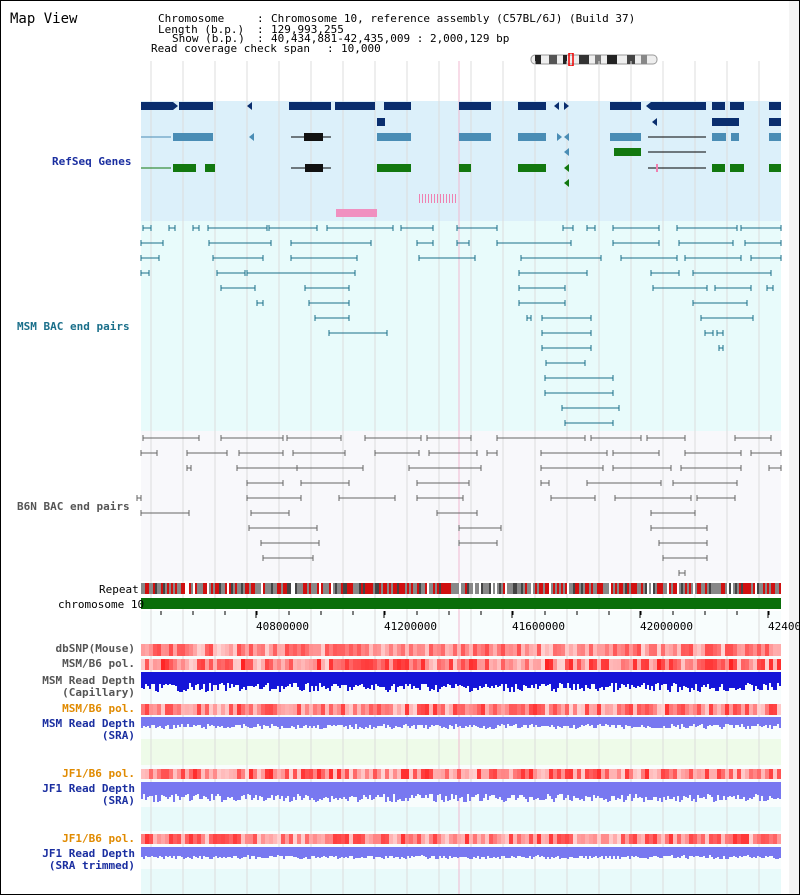 The width and height of the screenshot is (800, 895). Describe the element at coordinates (475, 106) in the screenshot. I see `gene-exon` at that location.